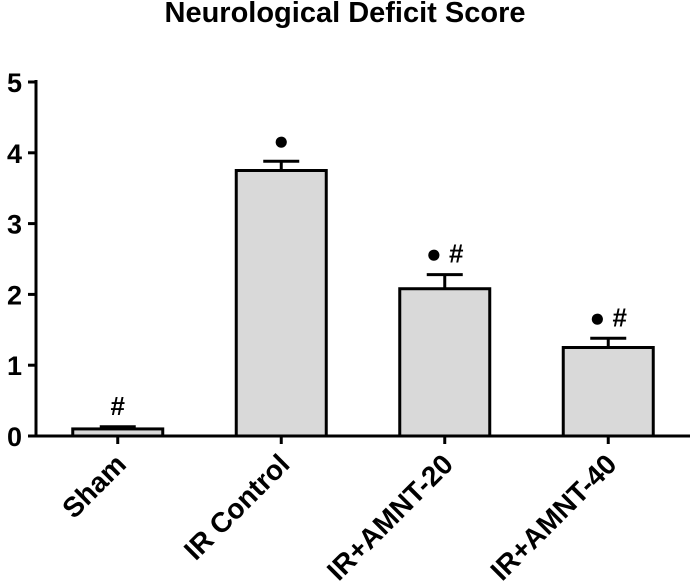  Describe the element at coordinates (237, 507) in the screenshot. I see `category-label: IR Control` at that location.